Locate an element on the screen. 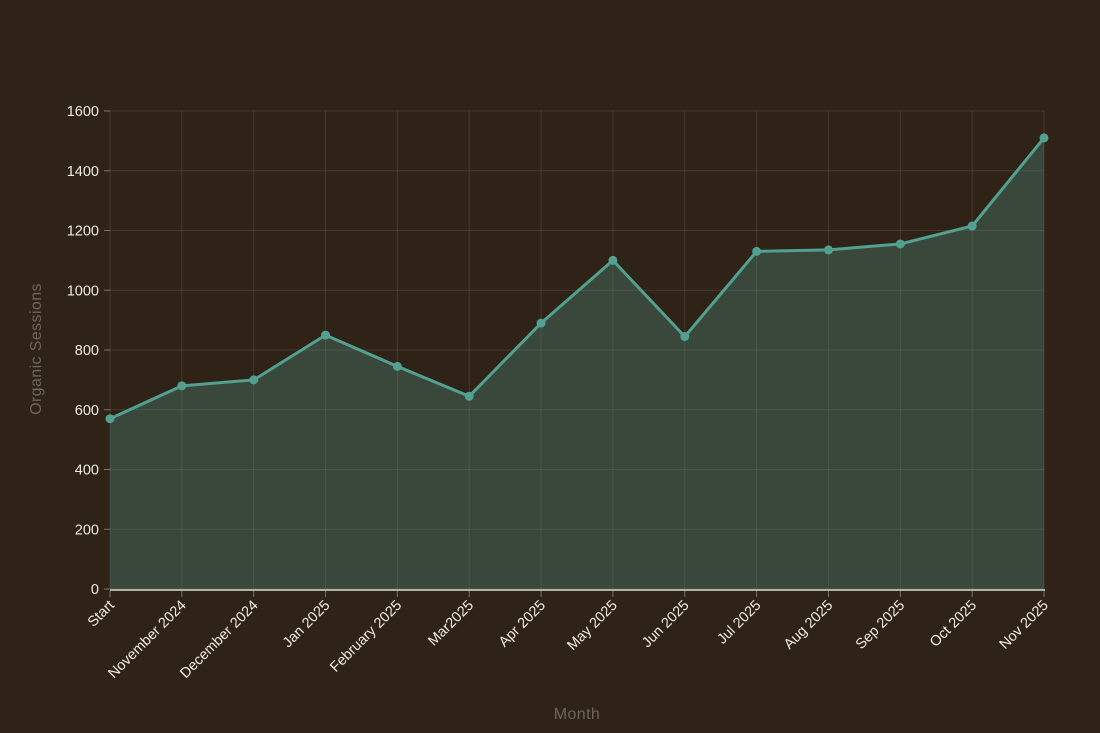 The height and width of the screenshot is (733, 1100). x-tick-label: Start is located at coordinates (101, 614).